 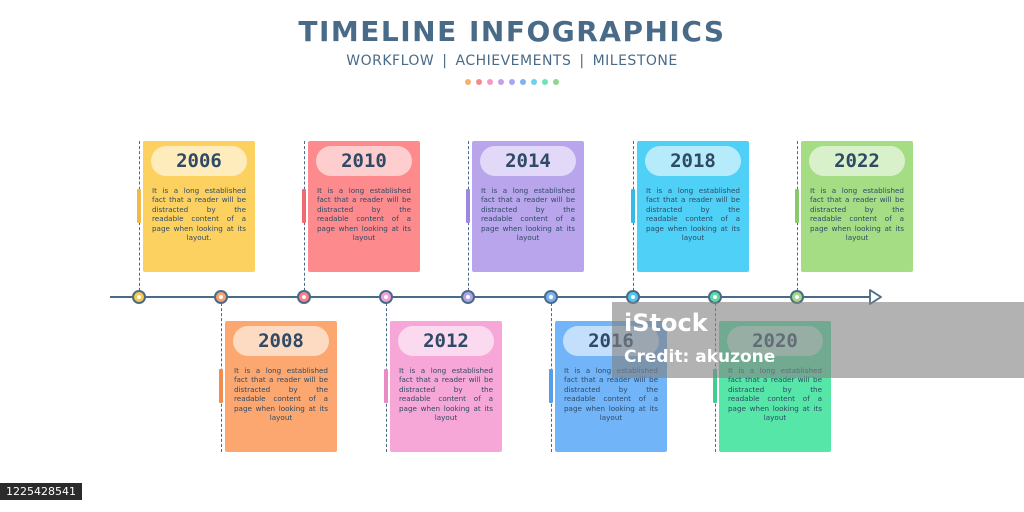 I want to click on arrow-head-icon, so click(x=875, y=297).